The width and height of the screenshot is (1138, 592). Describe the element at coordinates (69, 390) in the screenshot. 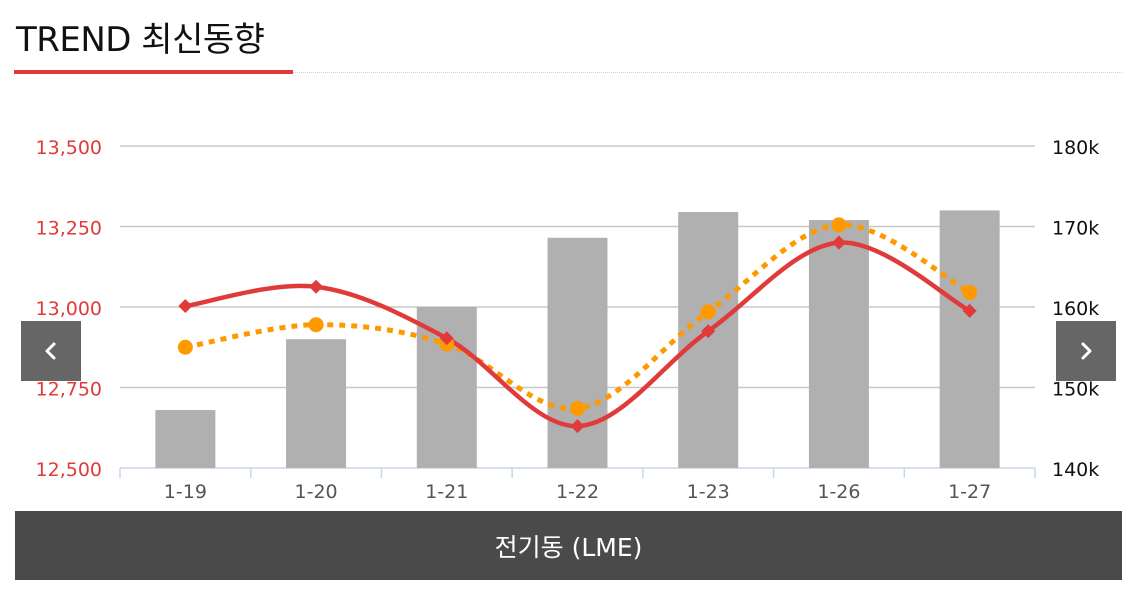

I see `left-axis-tick-label: 12,750` at that location.